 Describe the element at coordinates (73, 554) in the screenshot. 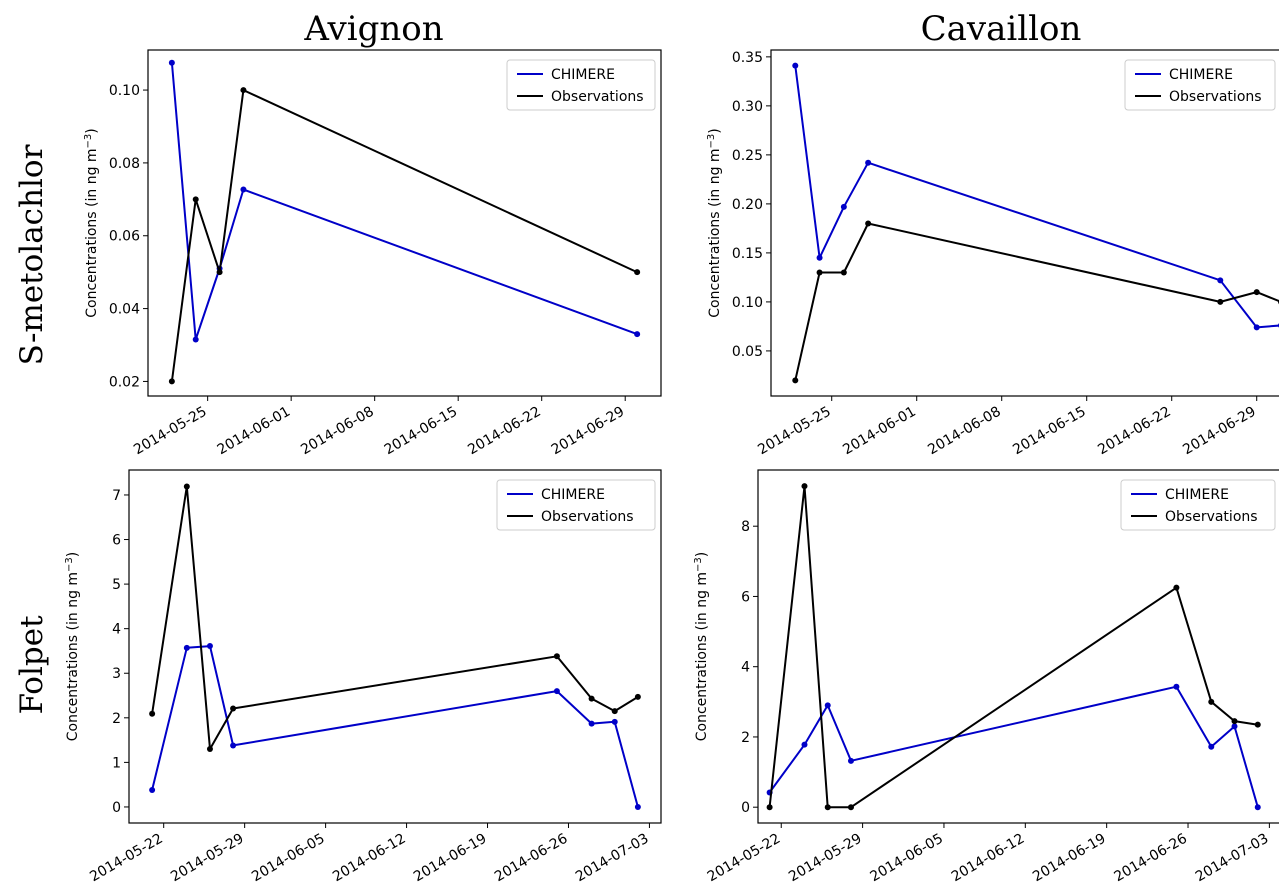

I see `y-axis-label-close: )` at that location.